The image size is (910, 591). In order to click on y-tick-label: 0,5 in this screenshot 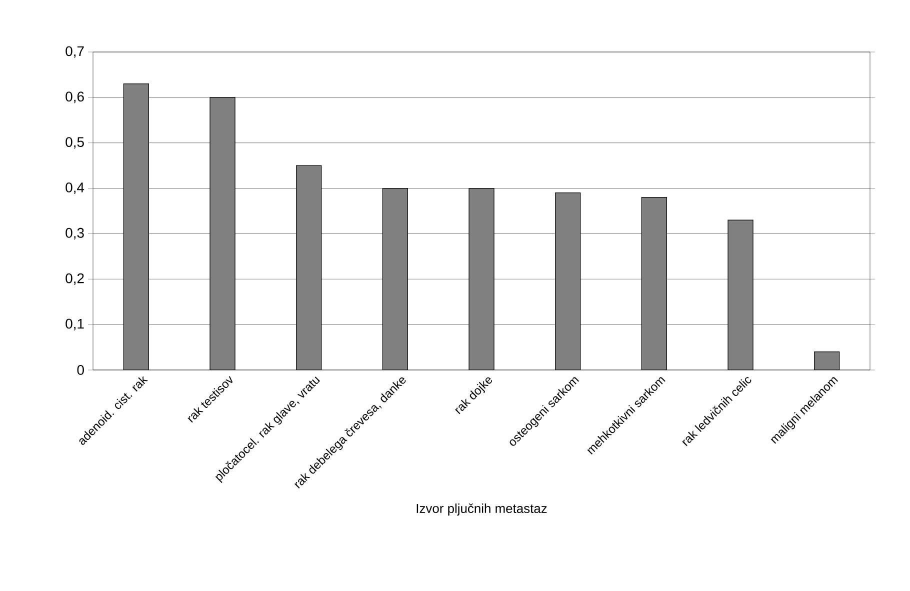, I will do `click(75, 143)`.